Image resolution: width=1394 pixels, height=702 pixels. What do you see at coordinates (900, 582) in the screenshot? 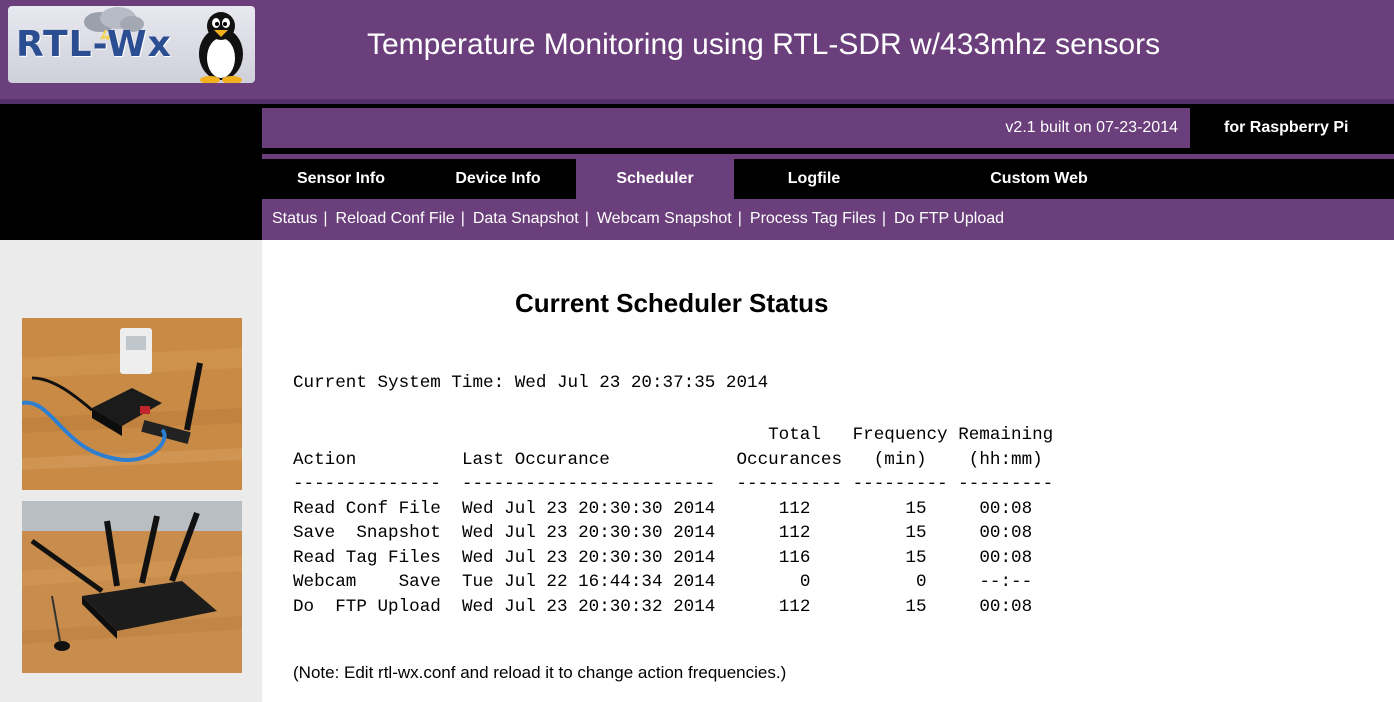
I see `table-row-frequency: 0` at bounding box center [900, 582].